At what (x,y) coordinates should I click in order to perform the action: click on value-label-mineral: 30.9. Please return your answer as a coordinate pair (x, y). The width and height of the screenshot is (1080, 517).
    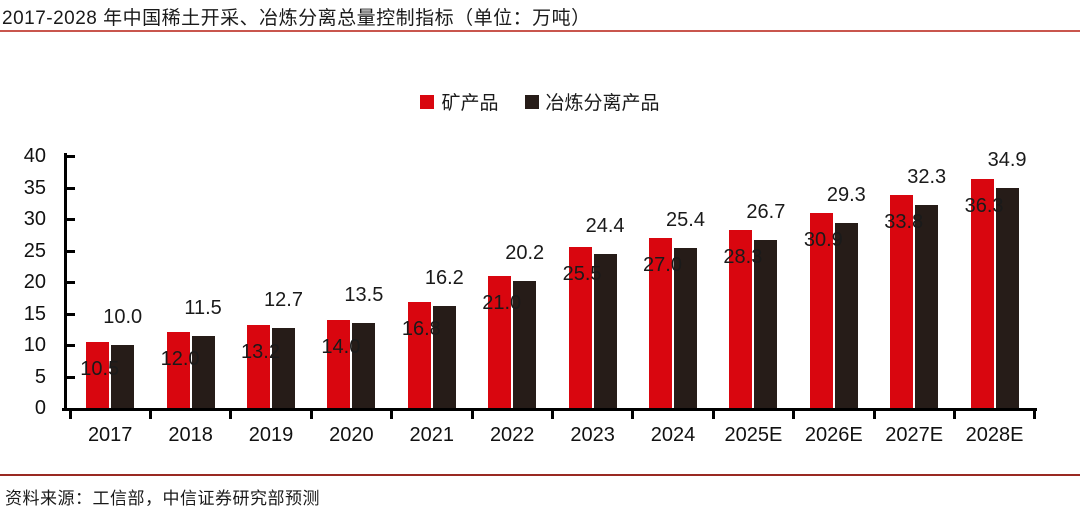
    Looking at the image, I should click on (823, 240).